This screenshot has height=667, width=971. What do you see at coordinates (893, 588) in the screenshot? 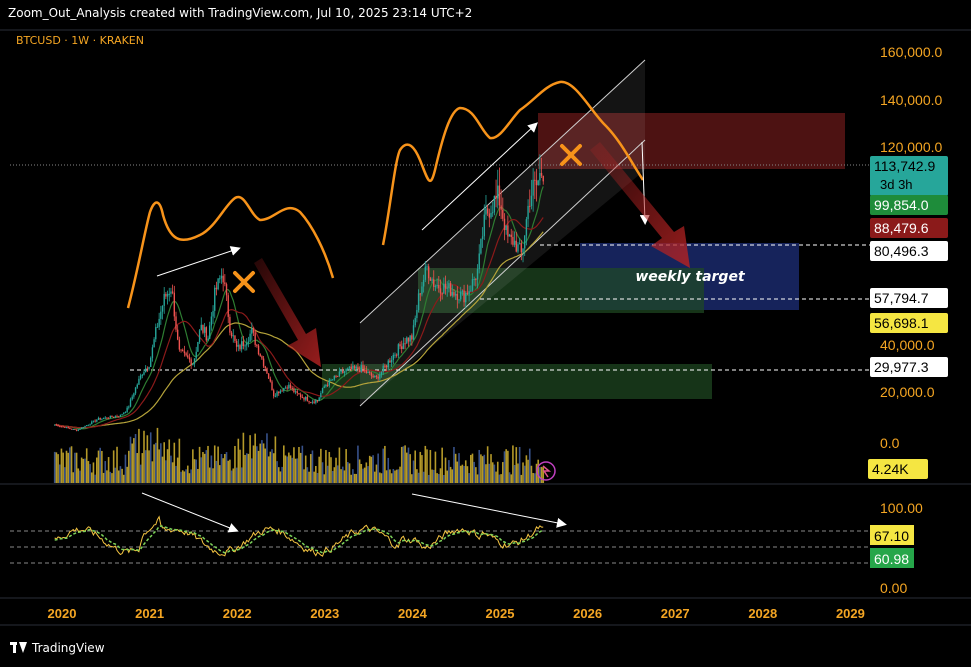
I see `rsi-tick-label: 0.00` at bounding box center [893, 588].